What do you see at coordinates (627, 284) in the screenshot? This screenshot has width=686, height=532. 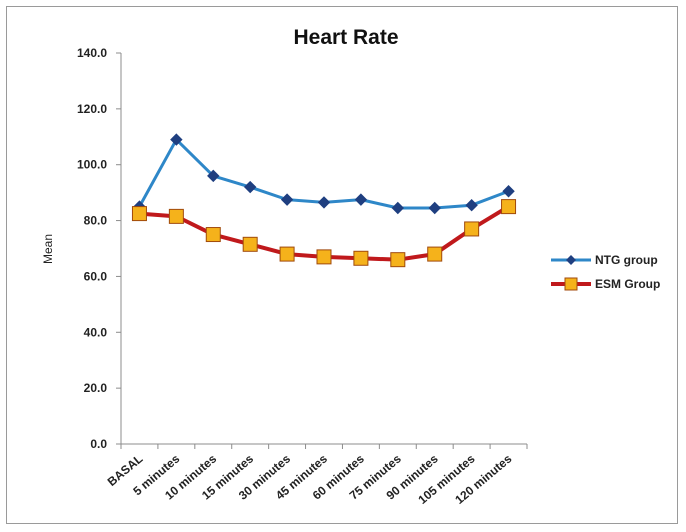 I see `legend-label: ESM Group` at bounding box center [627, 284].